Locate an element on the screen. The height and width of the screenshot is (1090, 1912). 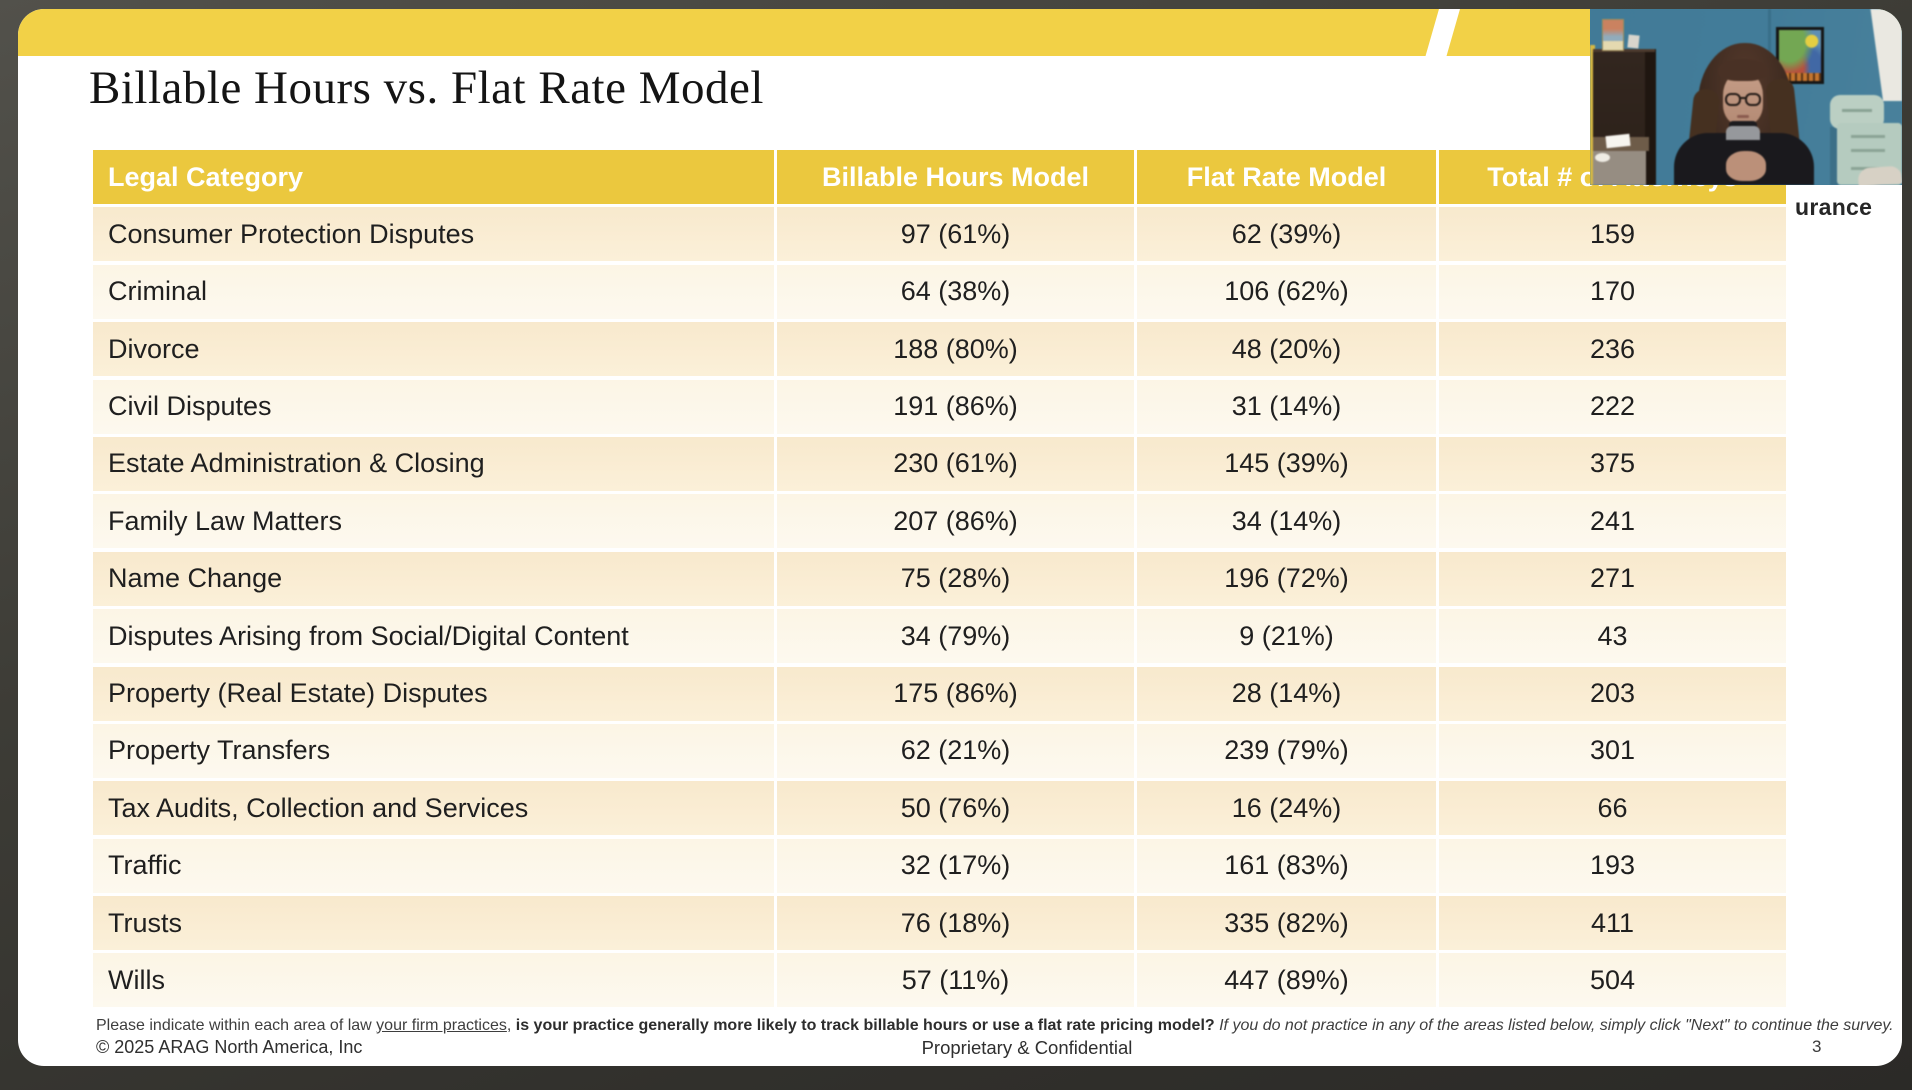
table-cell-category: Estate Administration & Closing is located at coordinates (433, 463).